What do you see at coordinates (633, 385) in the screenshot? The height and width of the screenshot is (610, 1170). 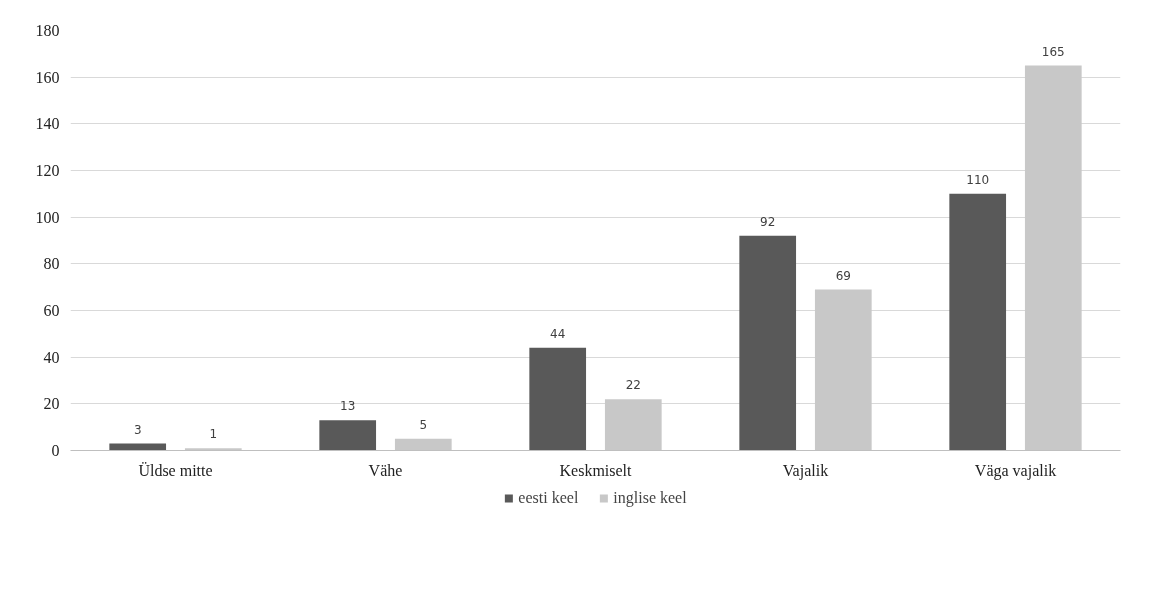 I see `data-label: 22` at bounding box center [633, 385].